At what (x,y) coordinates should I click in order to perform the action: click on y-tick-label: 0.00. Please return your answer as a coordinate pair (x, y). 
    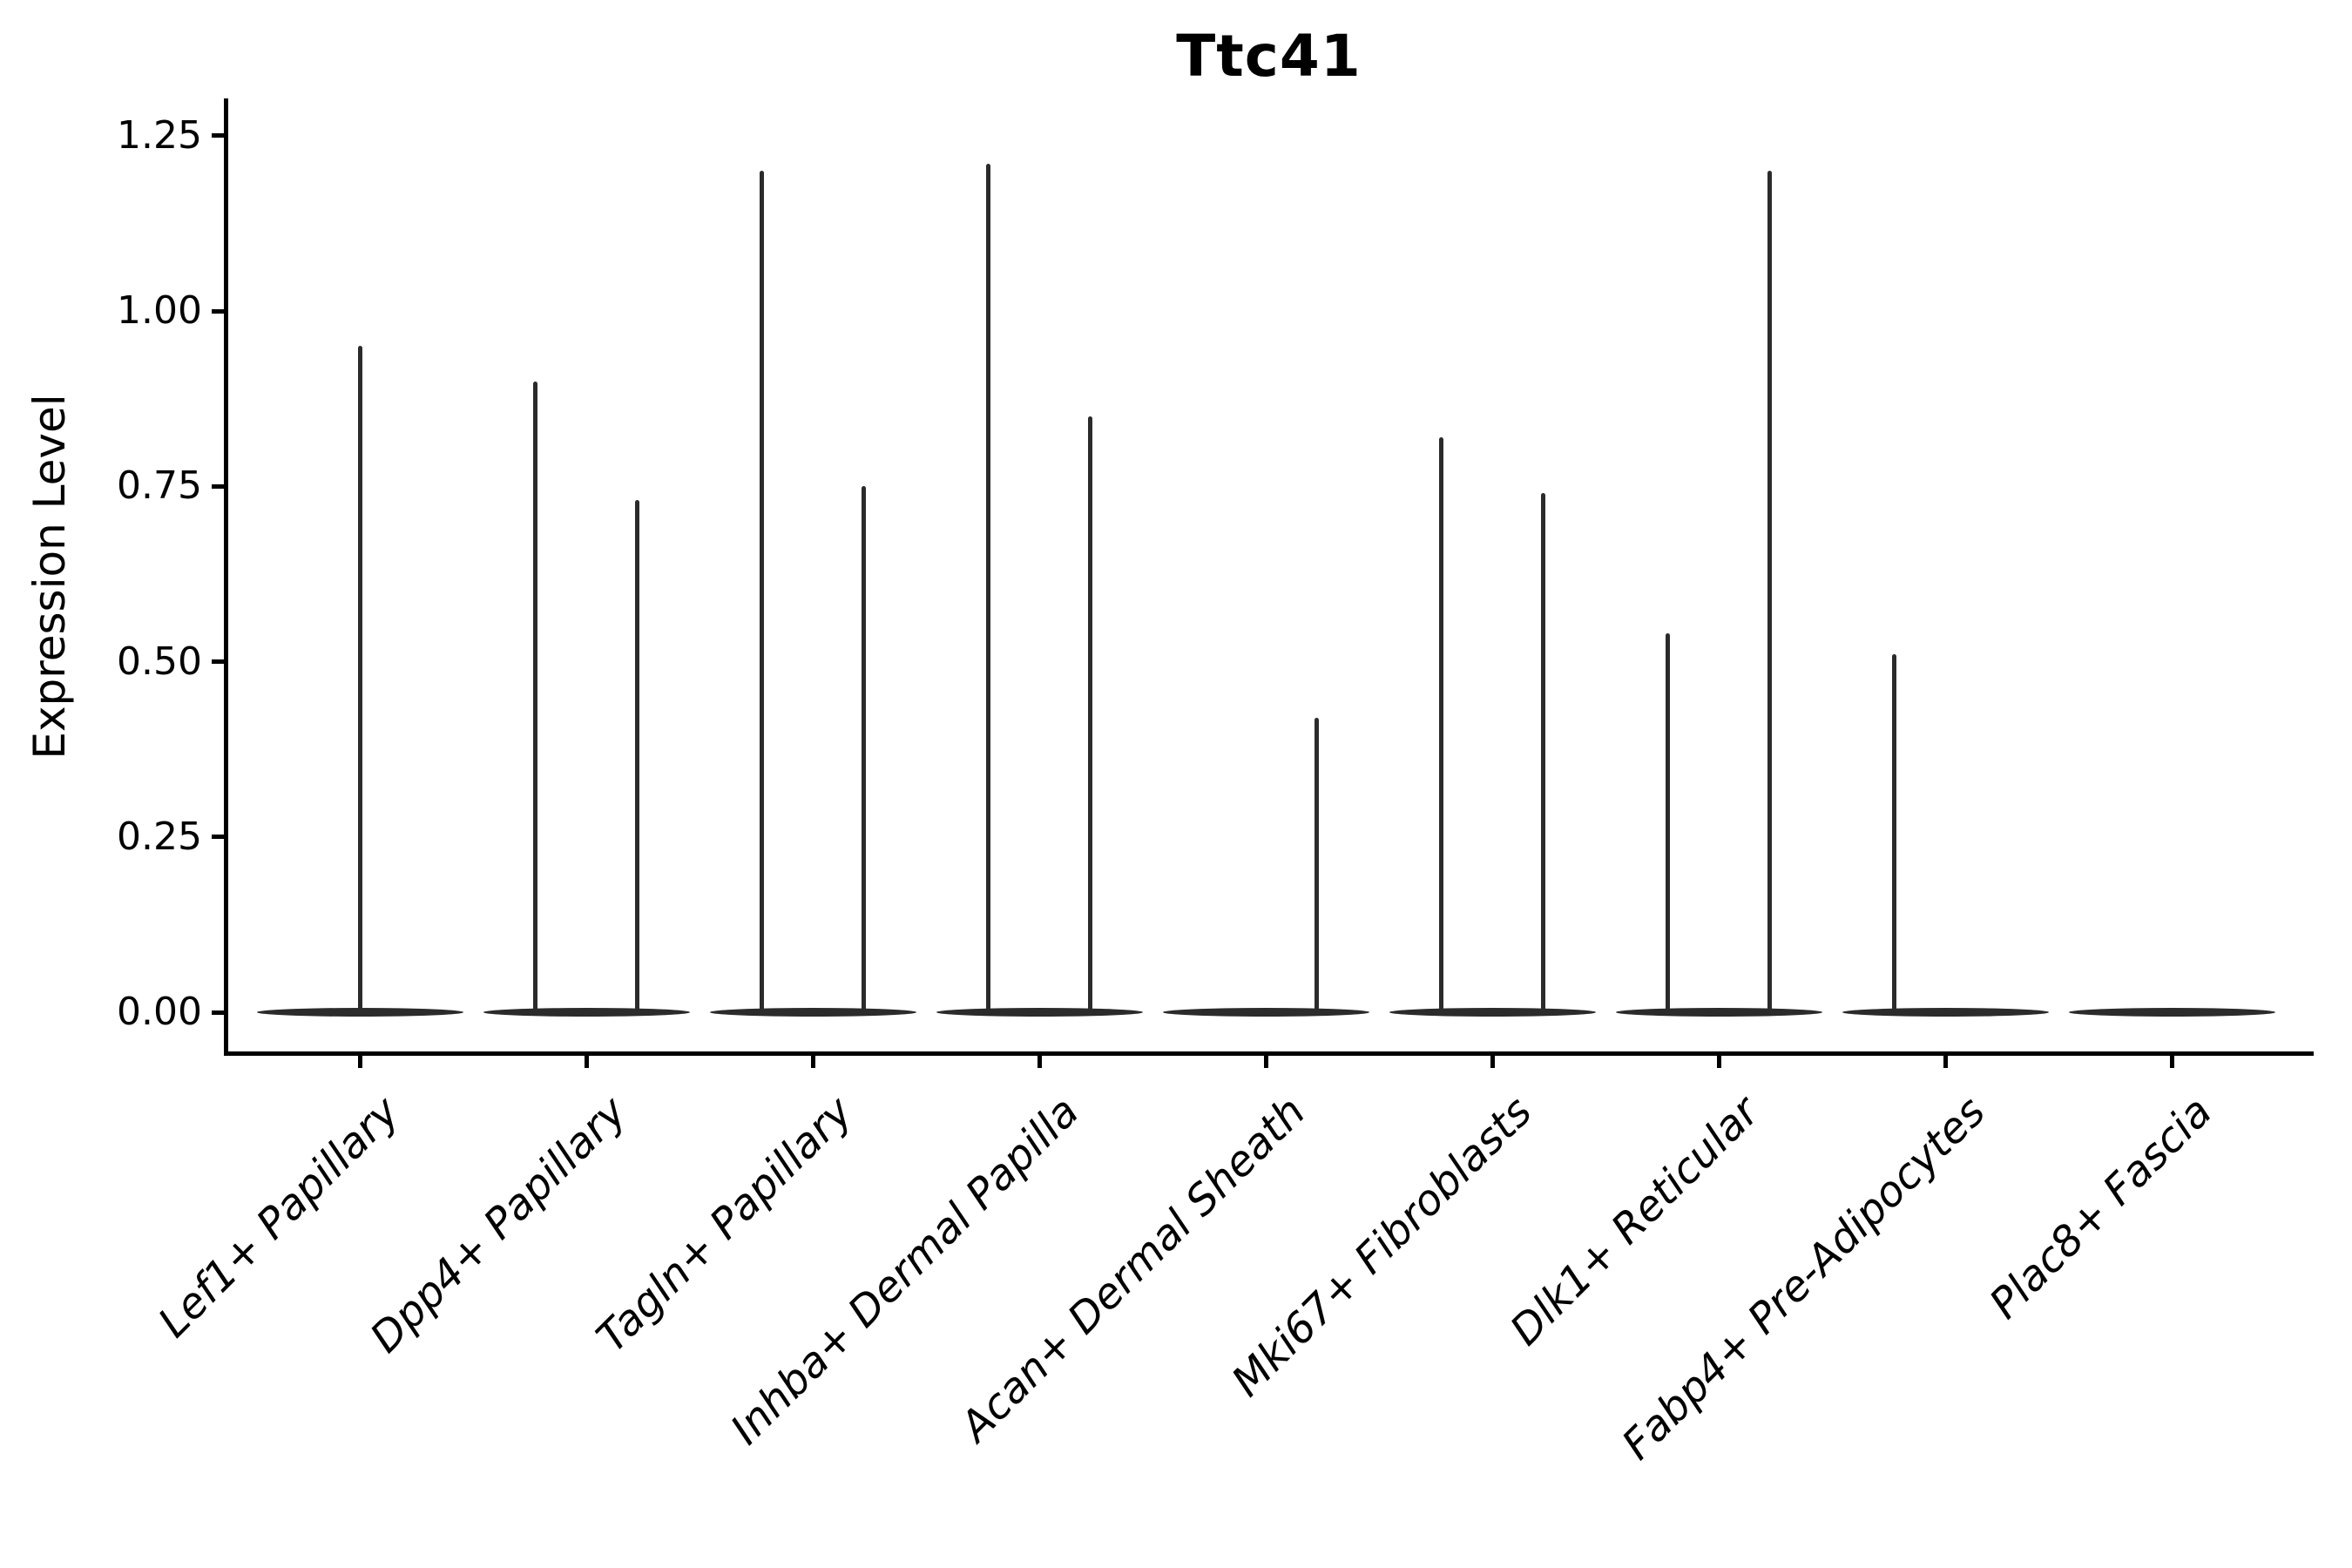
    Looking at the image, I should click on (159, 1012).